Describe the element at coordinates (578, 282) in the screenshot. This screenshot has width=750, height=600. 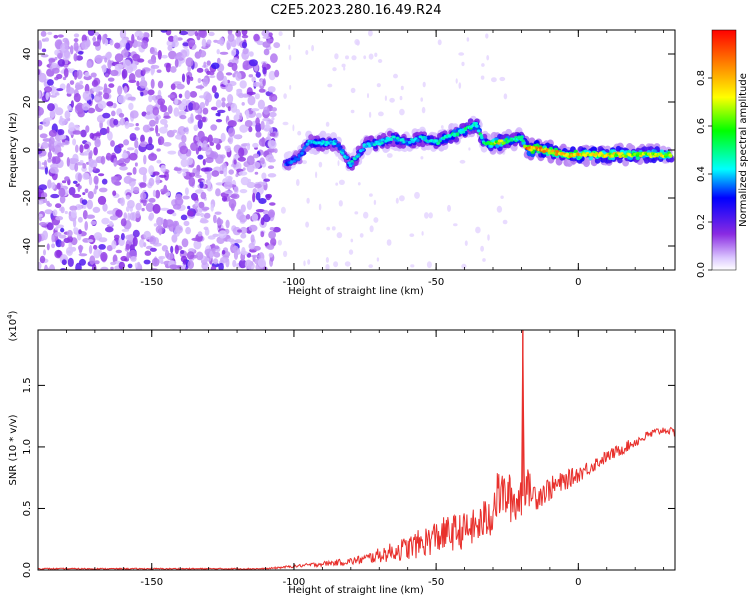
I see `spectrogram-x-tick-label: 0` at that location.